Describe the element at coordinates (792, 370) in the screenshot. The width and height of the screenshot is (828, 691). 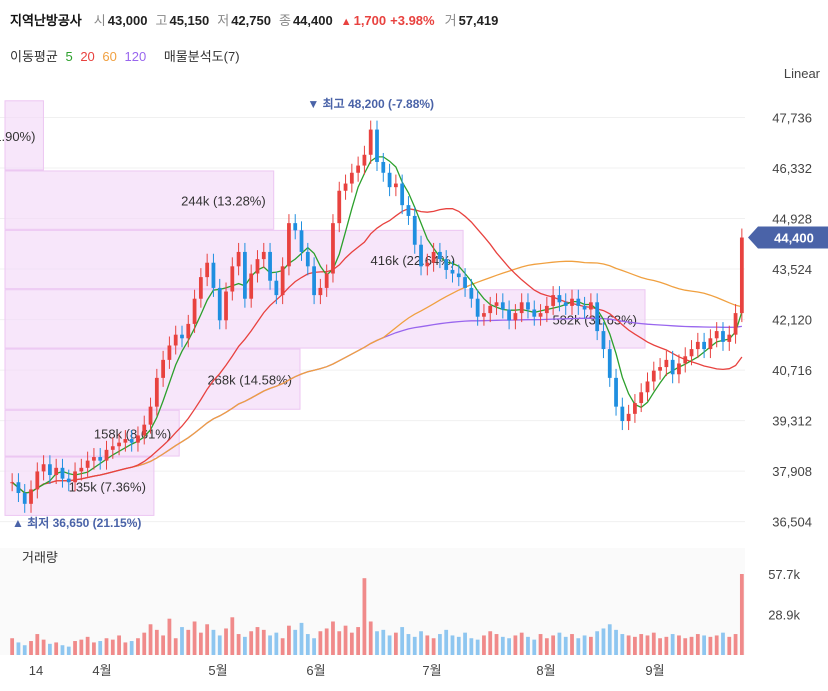
I see `price-tick-label: 40,716` at that location.